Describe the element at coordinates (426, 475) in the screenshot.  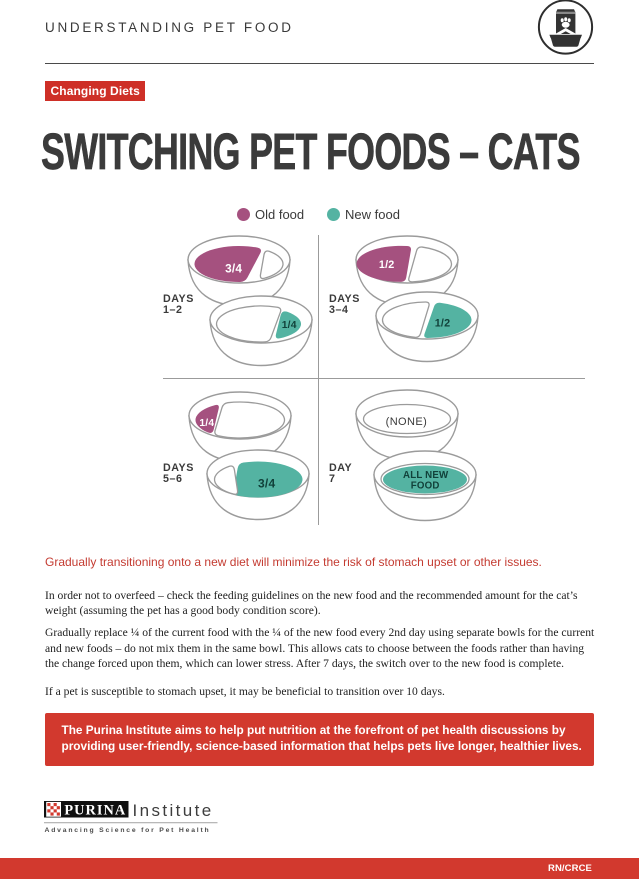
I see `svg-text: ALL NEW` at that location.